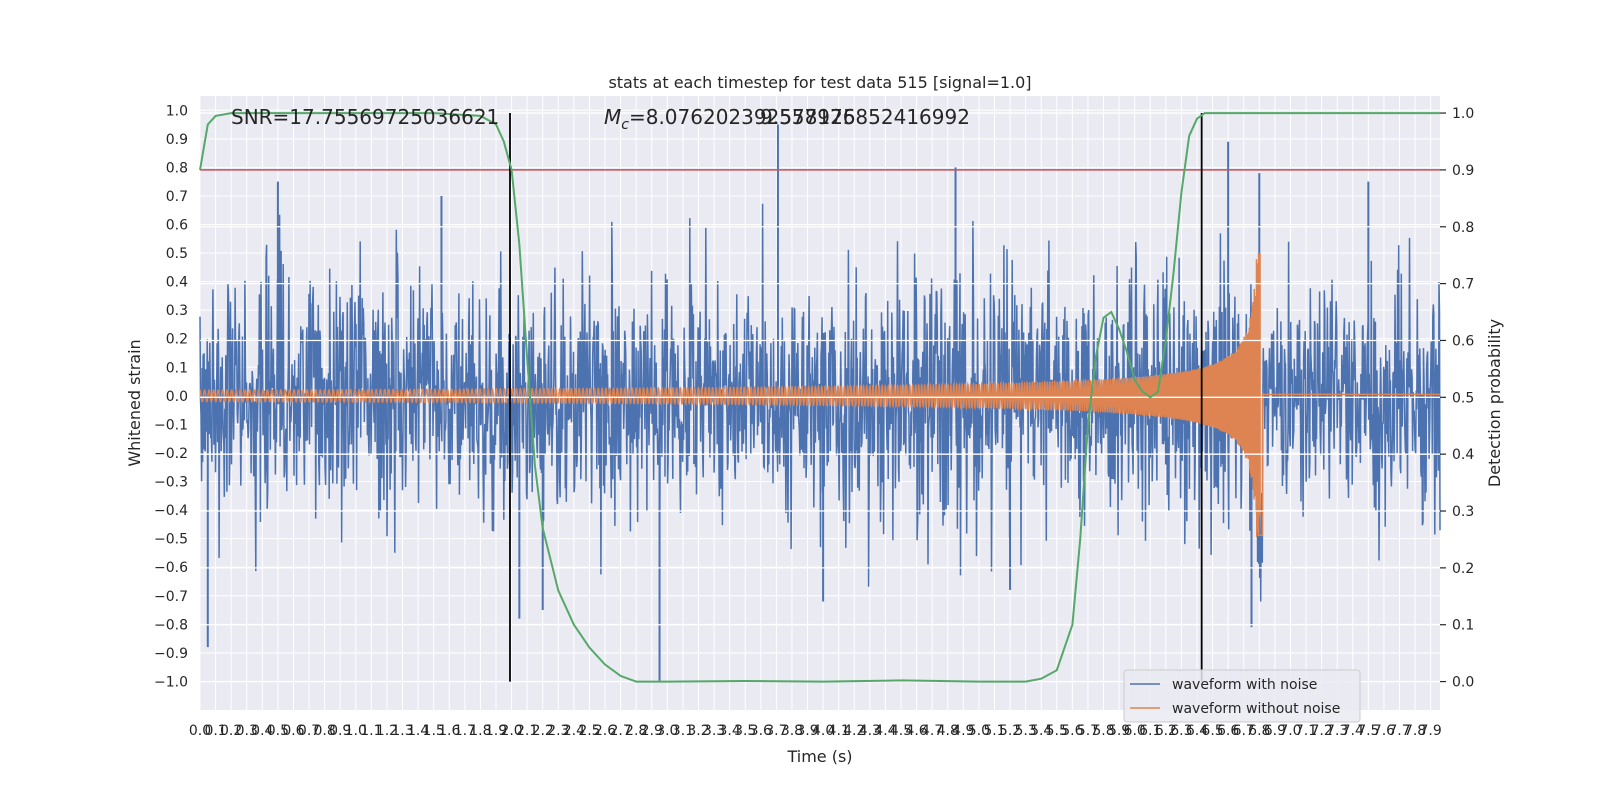 This screenshot has width=1600, height=800. What do you see at coordinates (1463, 171) in the screenshot?
I see `y2-tick-label: 0.9` at bounding box center [1463, 171].